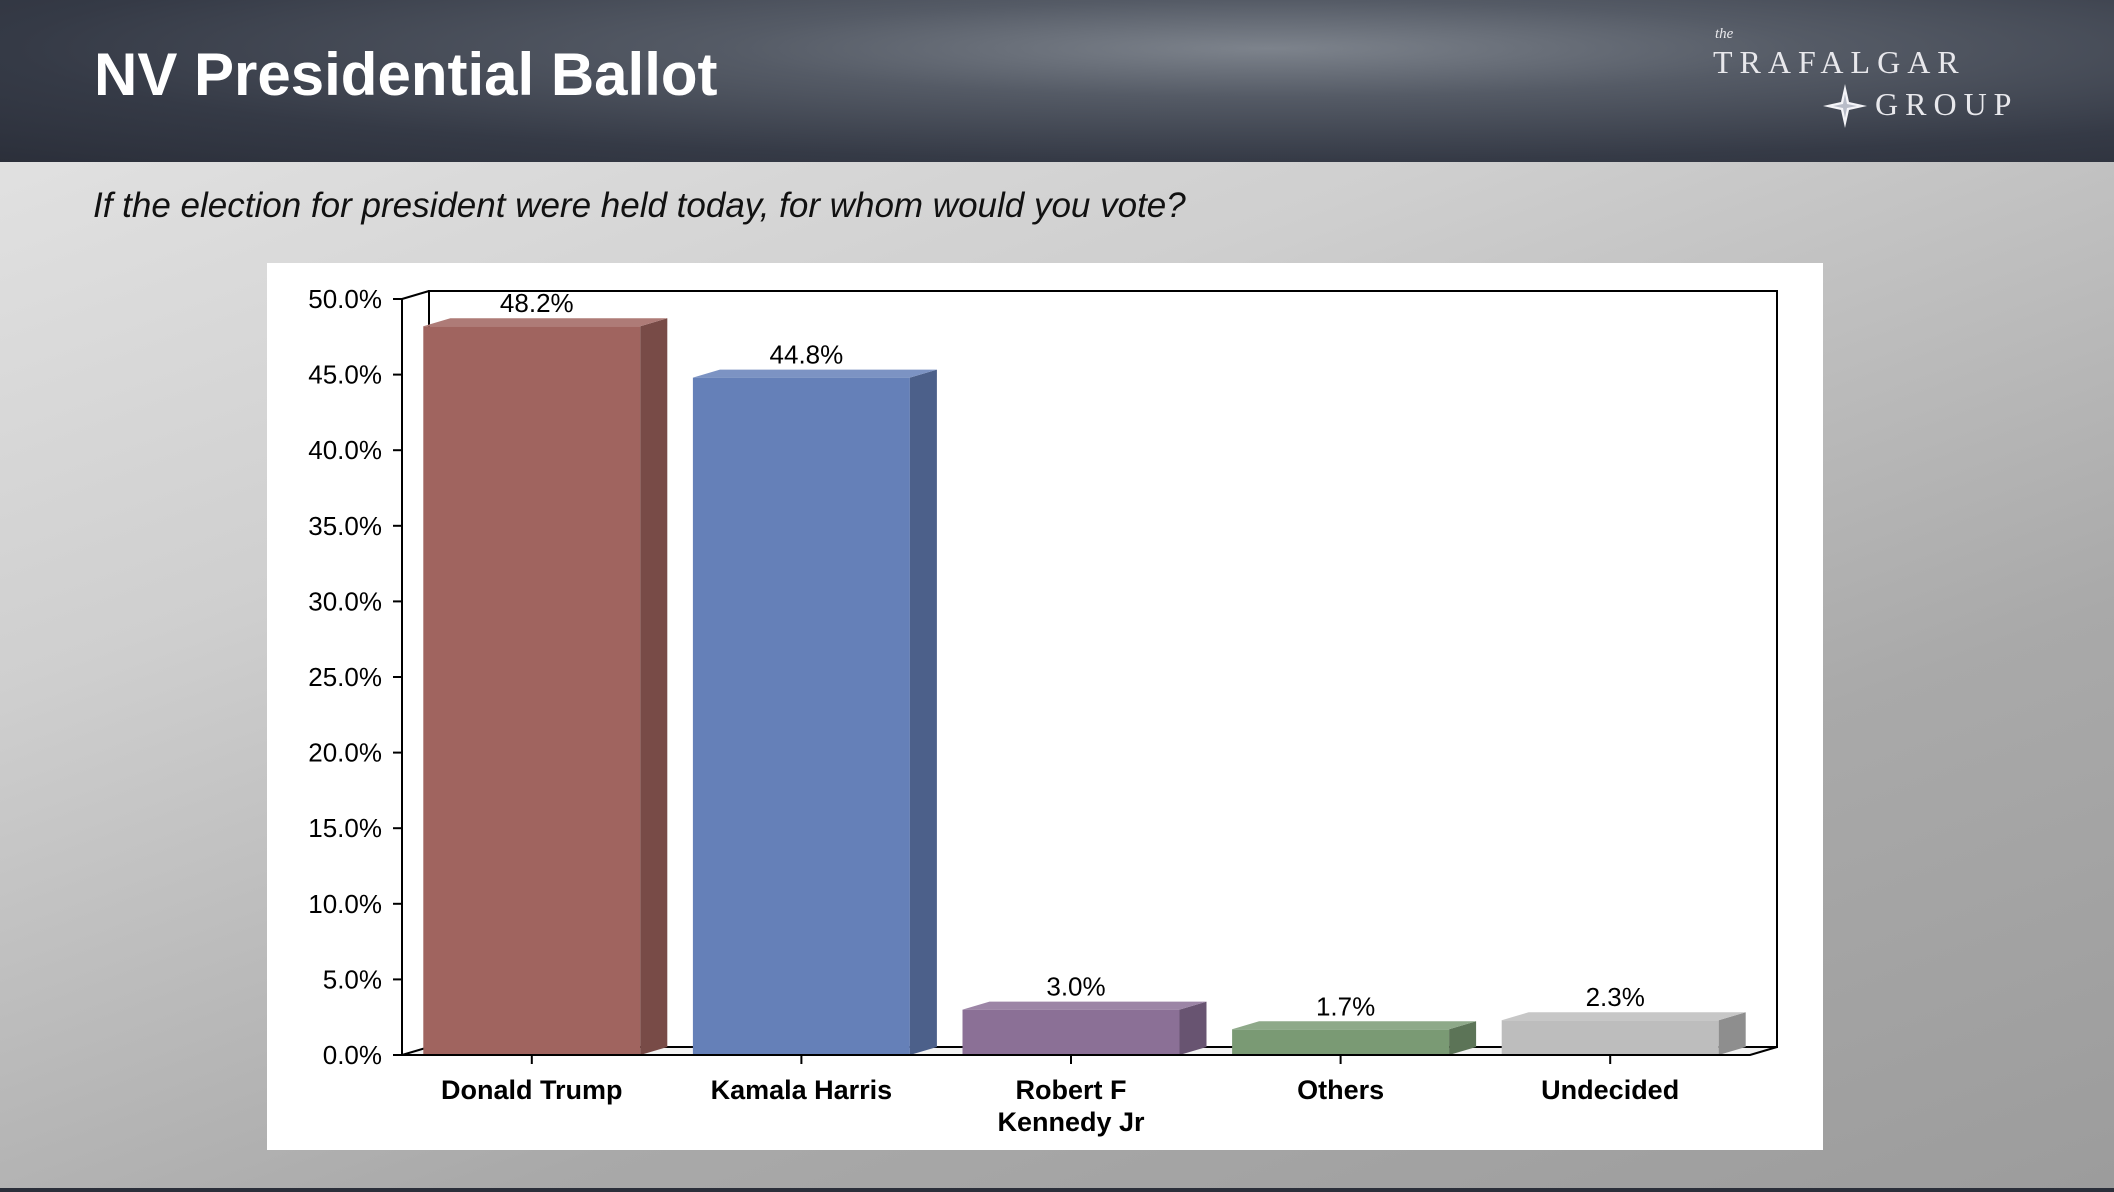 This screenshot has height=1192, width=2114. I want to click on x-tick-label-line: Donald Trump, so click(532, 1090).